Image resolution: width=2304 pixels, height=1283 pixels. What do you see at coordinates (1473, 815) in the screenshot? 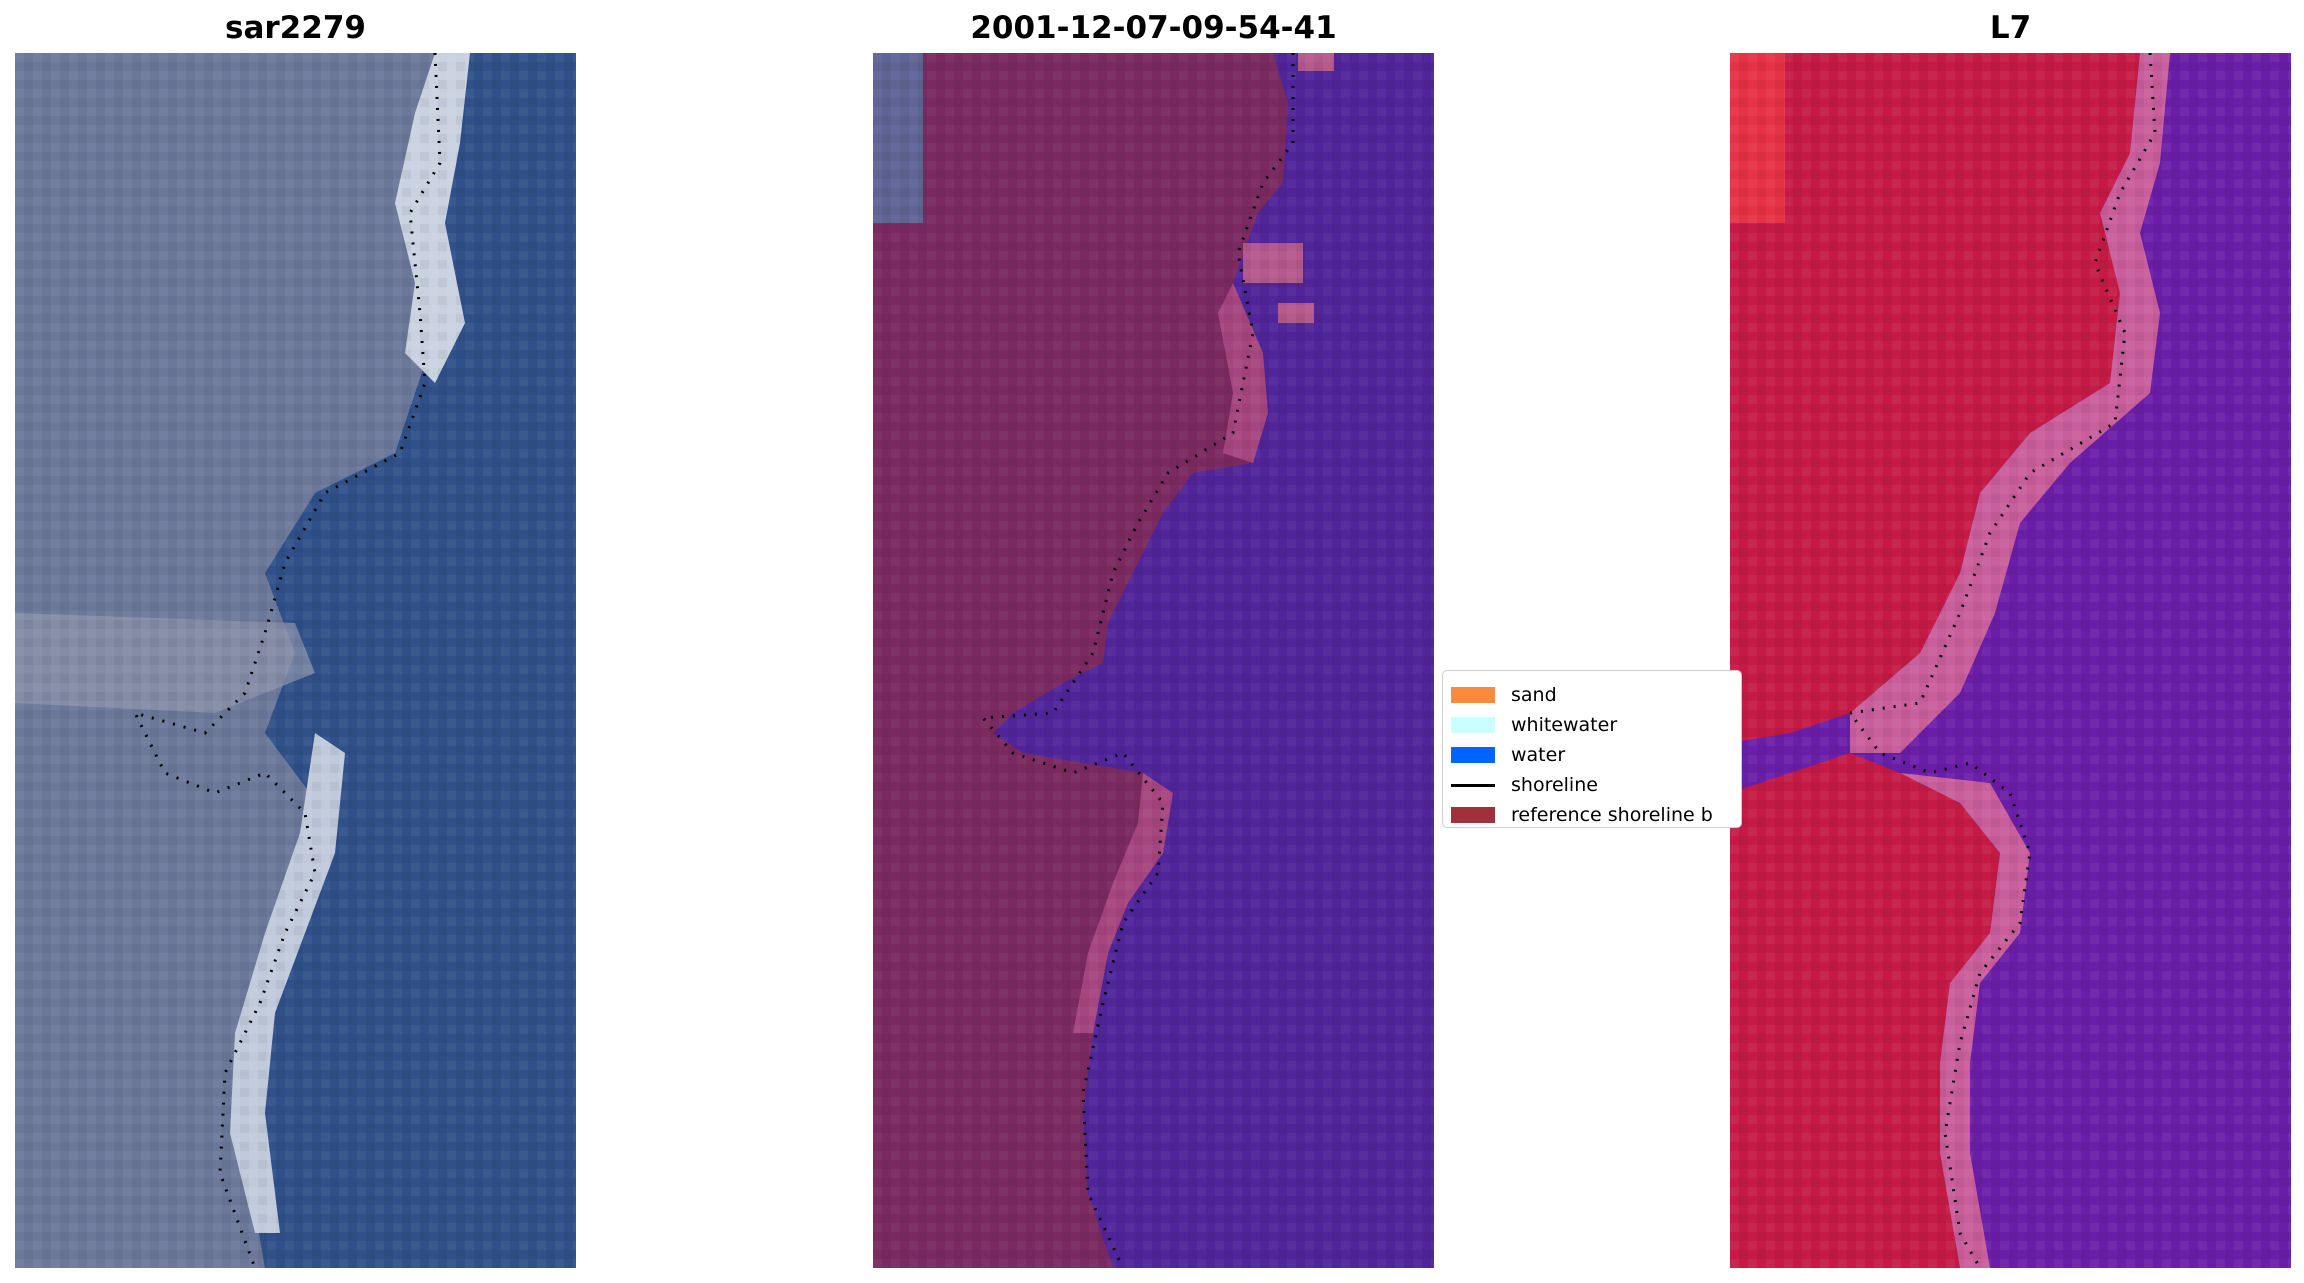
I see `legend-swatch-reference` at bounding box center [1473, 815].